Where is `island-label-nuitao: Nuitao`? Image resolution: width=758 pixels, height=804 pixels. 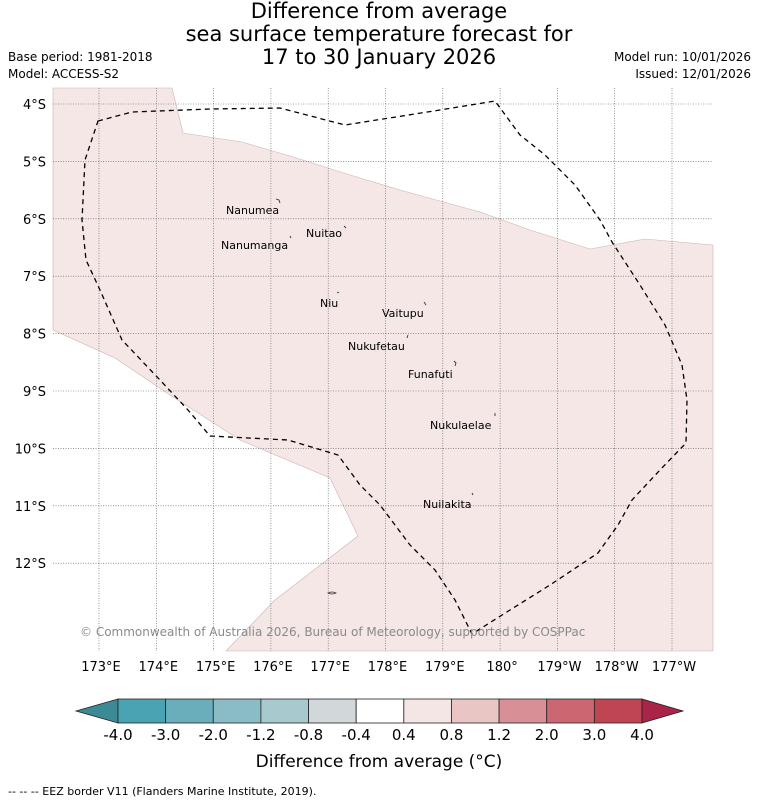 island-label-nuitao: Nuitao is located at coordinates (324, 233).